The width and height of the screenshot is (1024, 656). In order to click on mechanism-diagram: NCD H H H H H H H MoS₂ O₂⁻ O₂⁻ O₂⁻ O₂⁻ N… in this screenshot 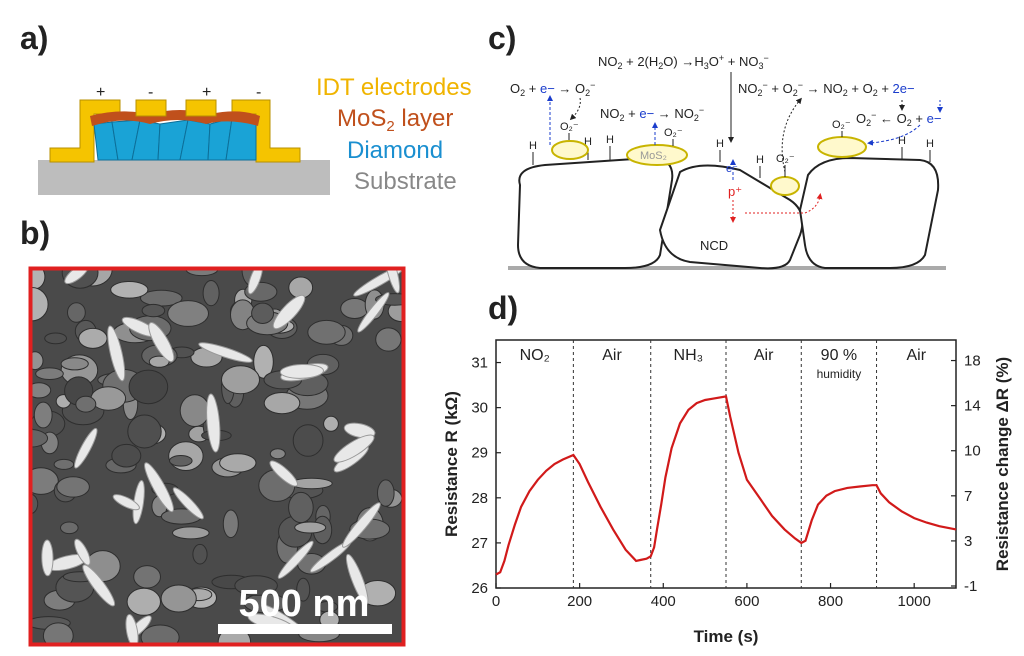, I will do `click(727, 161)`.